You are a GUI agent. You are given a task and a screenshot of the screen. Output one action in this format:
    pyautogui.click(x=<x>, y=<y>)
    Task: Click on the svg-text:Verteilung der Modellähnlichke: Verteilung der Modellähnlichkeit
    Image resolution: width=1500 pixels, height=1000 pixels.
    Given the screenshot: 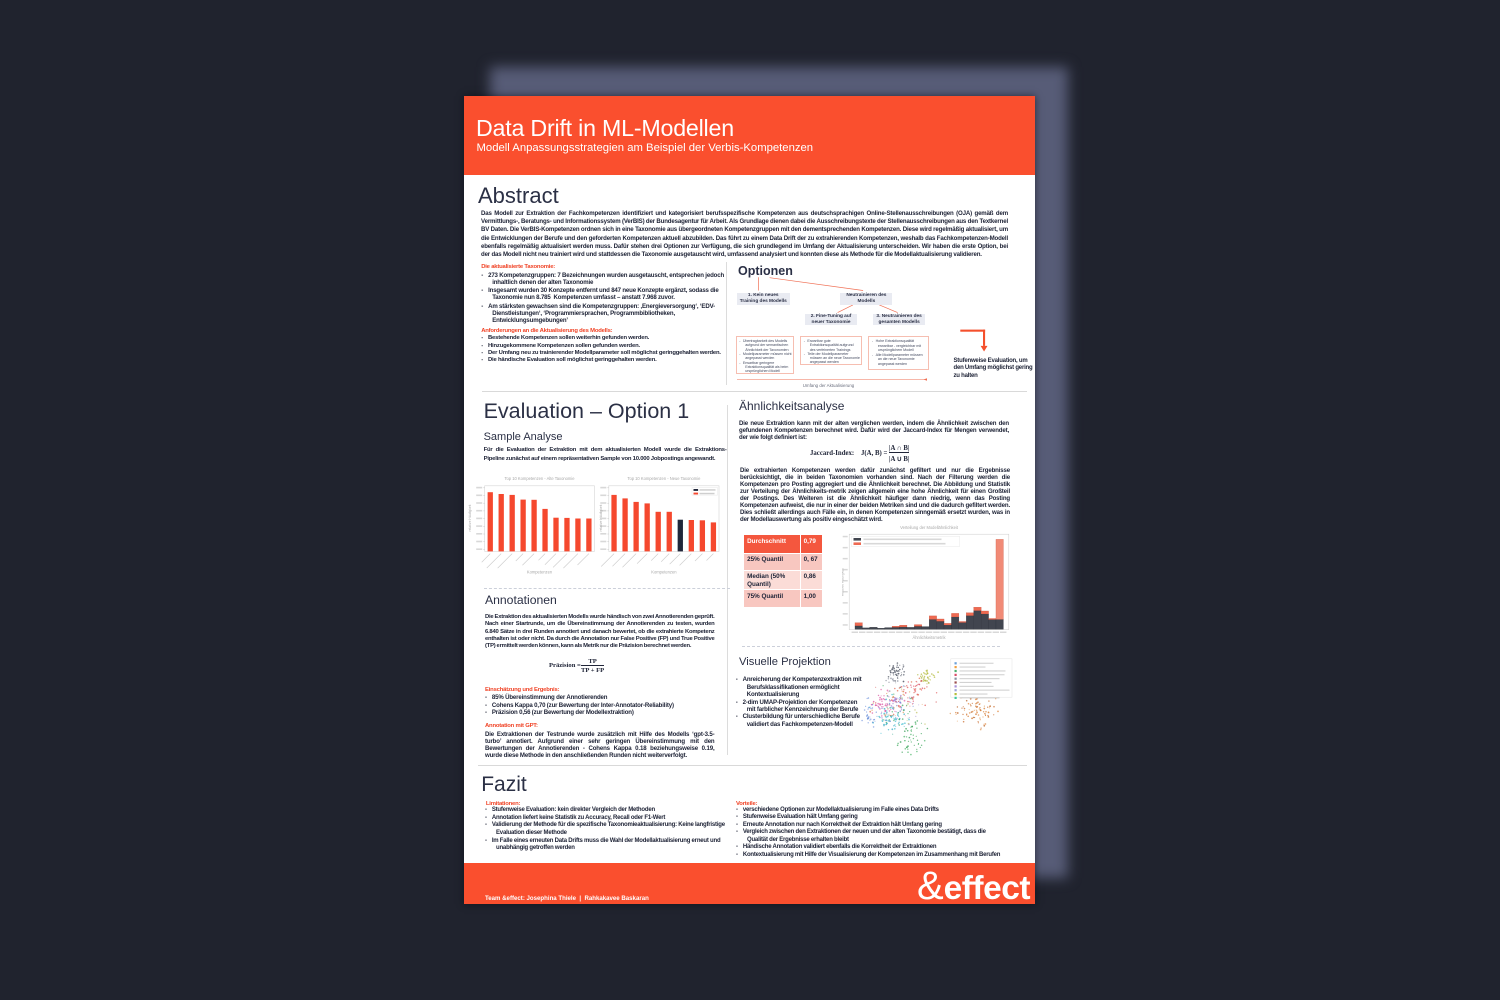 What is the action you would take?
    pyautogui.click(x=929, y=527)
    